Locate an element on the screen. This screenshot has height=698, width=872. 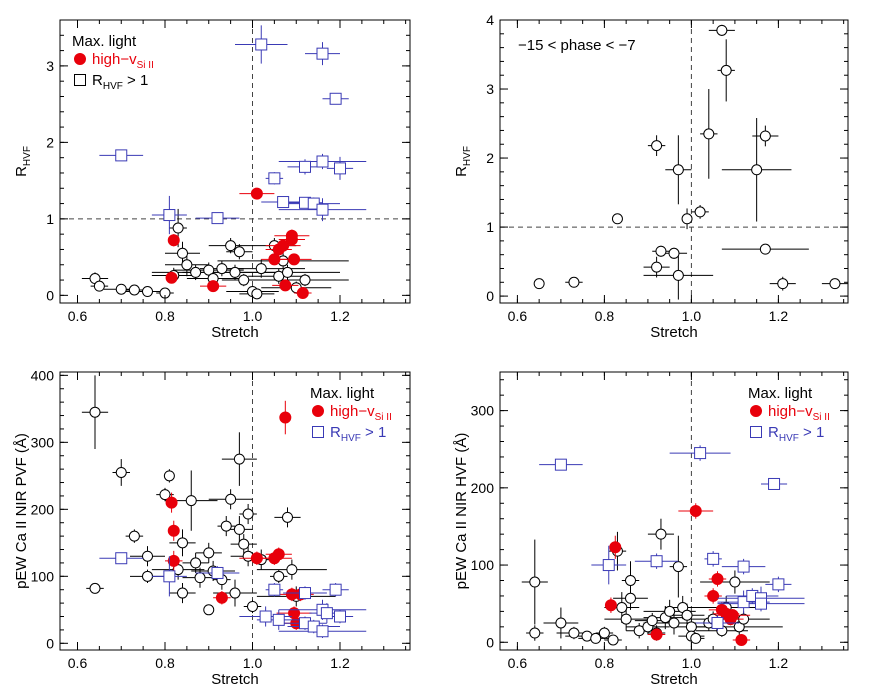
y-tick-label: 200 is located at coordinates (43, 509).